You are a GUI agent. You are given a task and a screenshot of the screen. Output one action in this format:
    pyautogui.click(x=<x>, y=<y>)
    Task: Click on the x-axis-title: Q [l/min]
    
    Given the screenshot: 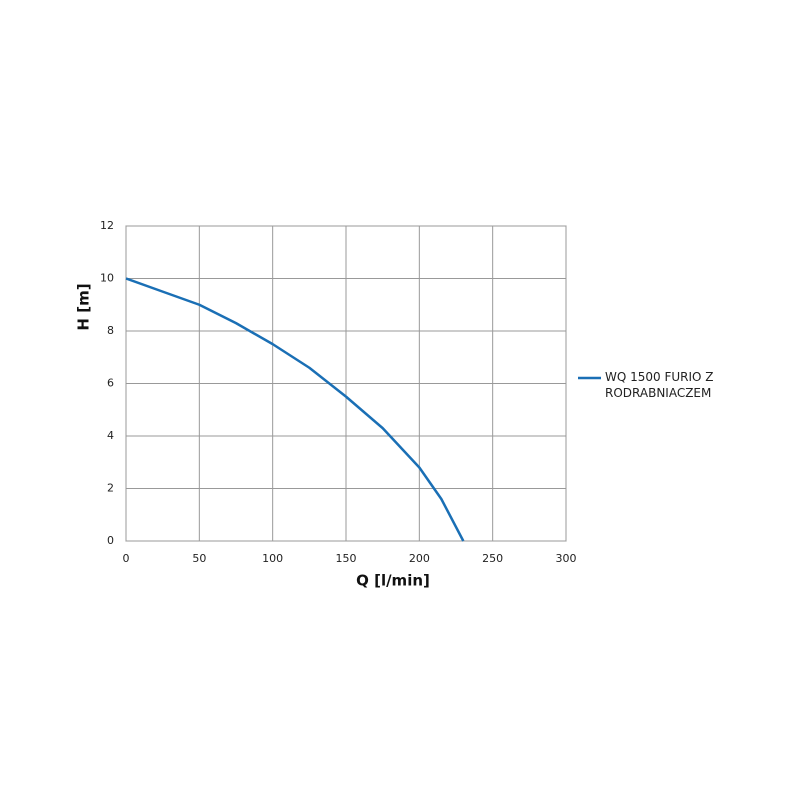 What is the action you would take?
    pyautogui.click(x=393, y=581)
    